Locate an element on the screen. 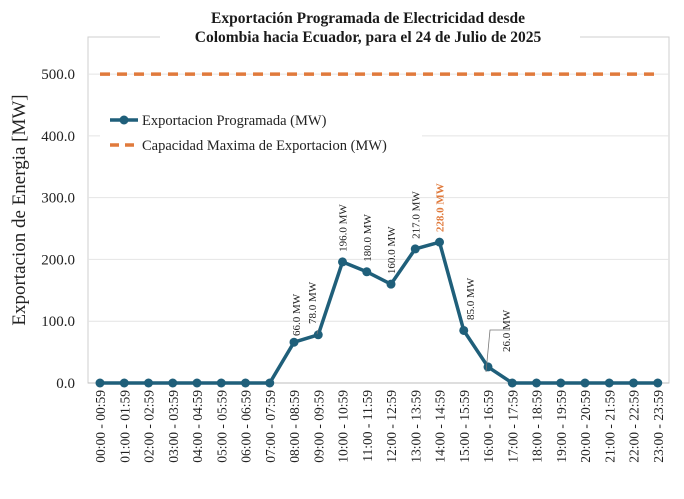 This screenshot has width=684, height=499. x-tick-label: 02:00 - 02:59 is located at coordinates (149, 426).